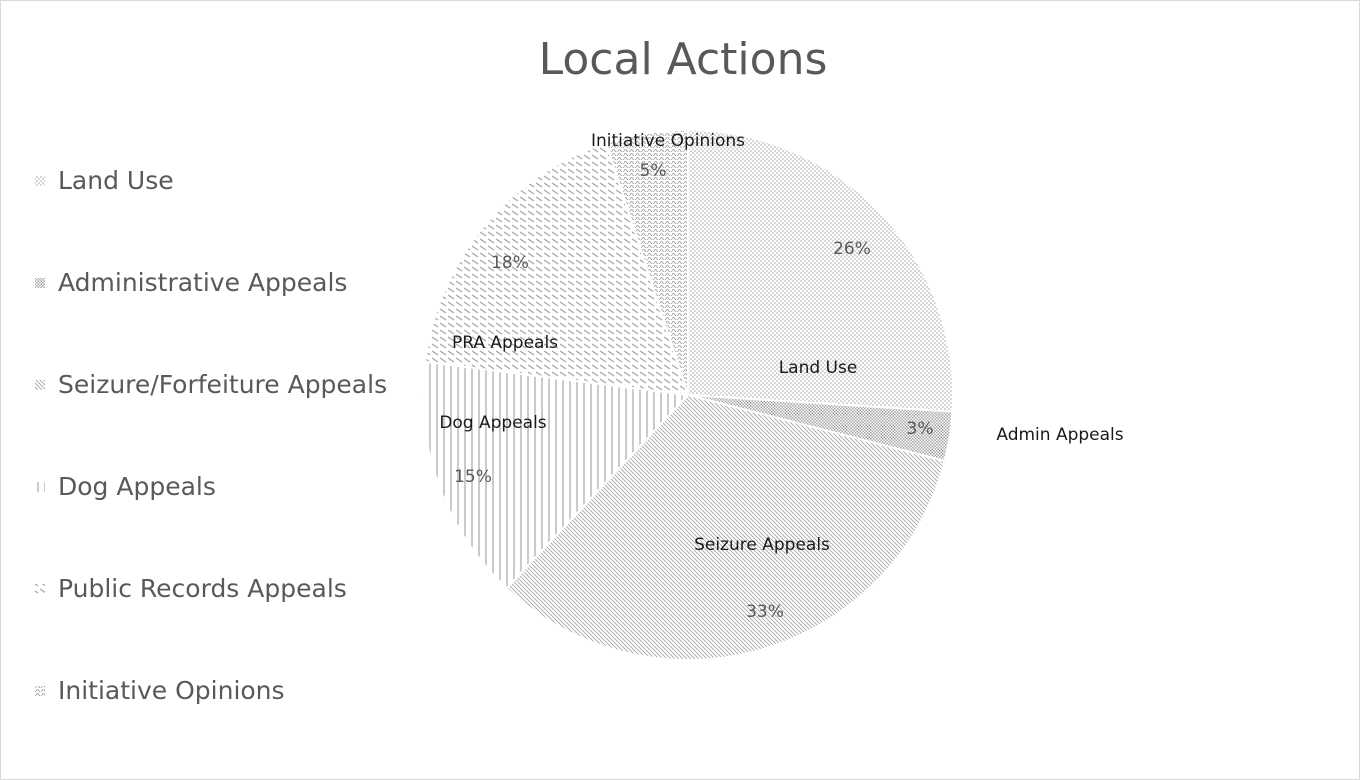 The height and width of the screenshot is (780, 1360). I want to click on slice-label: Land Use, so click(818, 368).